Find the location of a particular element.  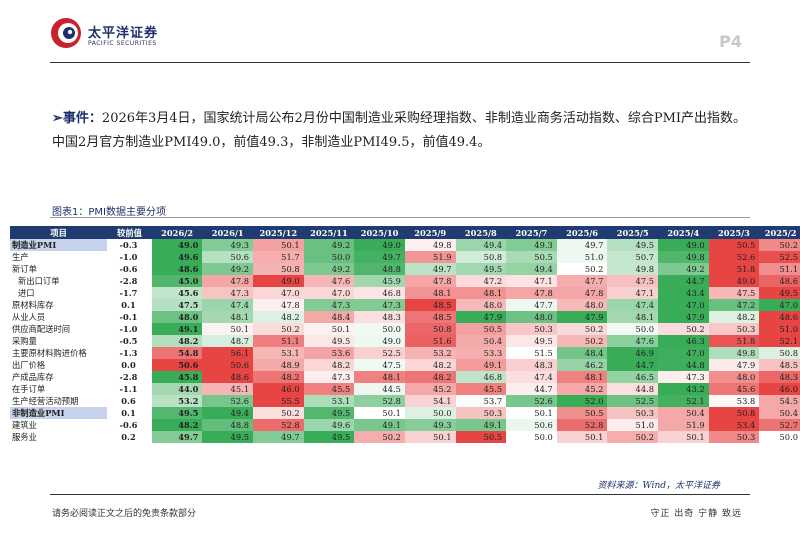

header-divider is located at coordinates (400, 62).